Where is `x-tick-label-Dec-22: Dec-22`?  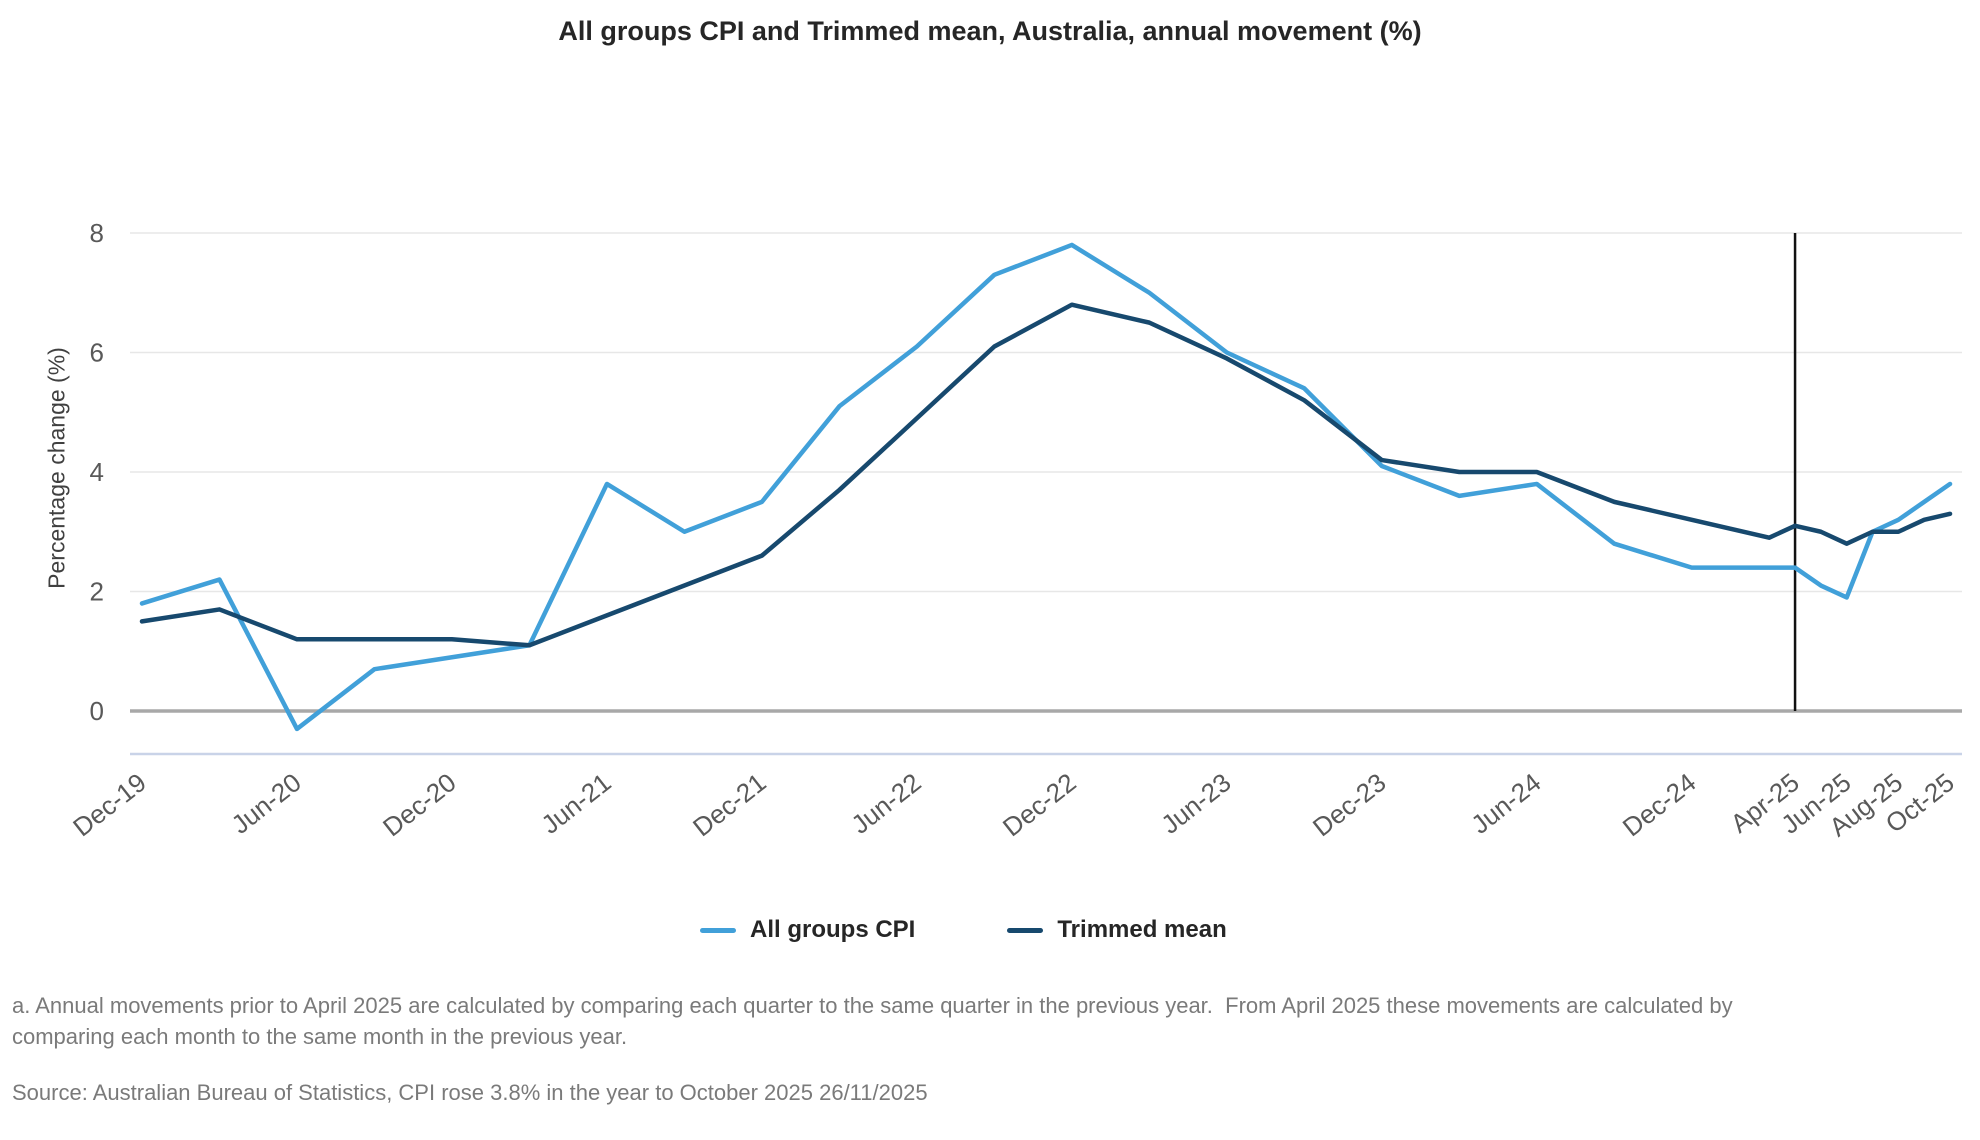
x-tick-label-Dec-22: Dec-22 is located at coordinates (1039, 804).